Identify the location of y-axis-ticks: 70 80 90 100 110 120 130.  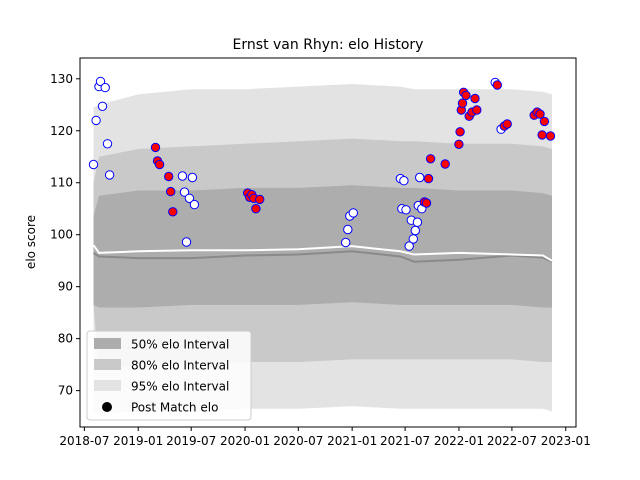
(65, 235).